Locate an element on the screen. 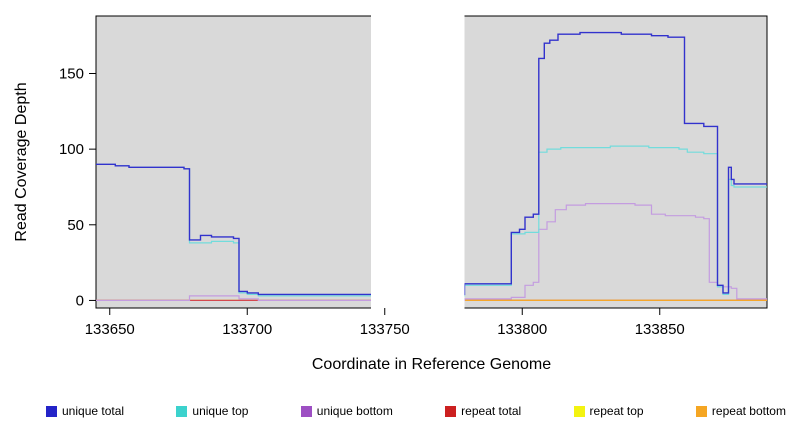 Image resolution: width=792 pixels, height=432 pixels. x-tick-label: 133700 is located at coordinates (247, 329).